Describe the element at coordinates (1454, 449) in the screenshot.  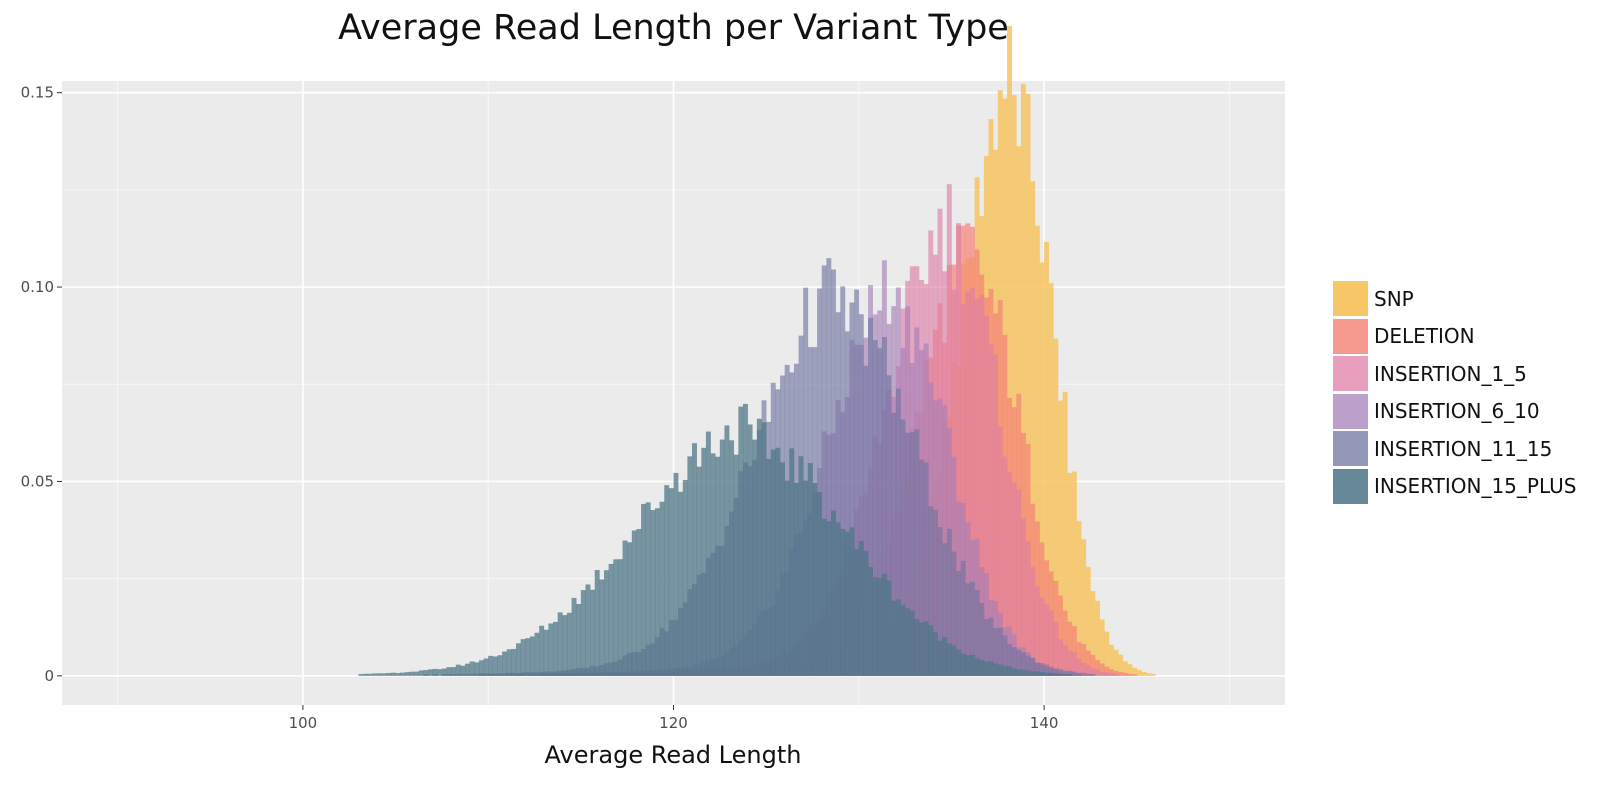
I see `legend-item: INSERTION_11_15` at that location.